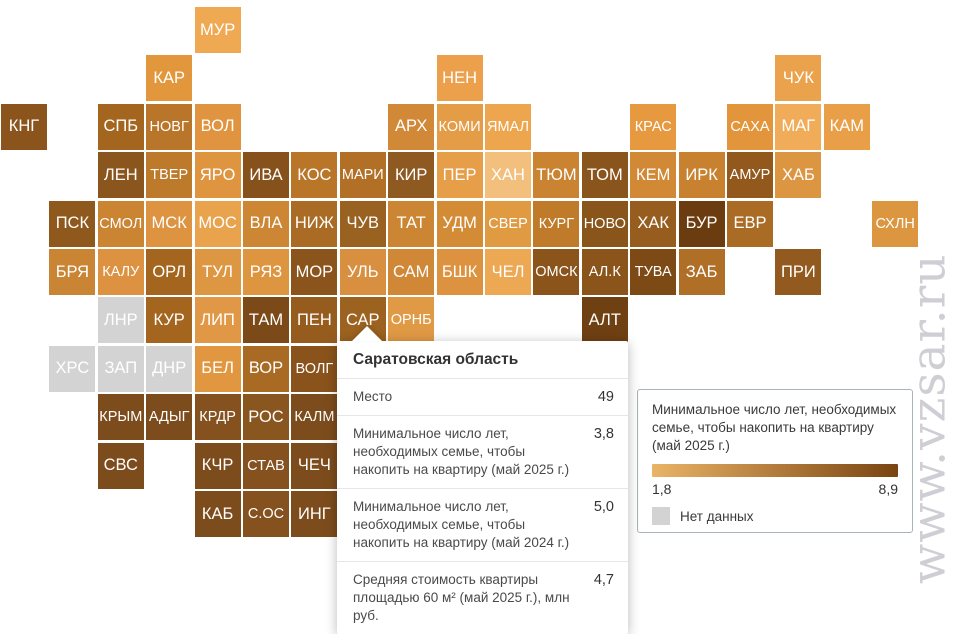  What do you see at coordinates (701, 223) in the screenshot?
I see `region-tile-БУР: БУР` at bounding box center [701, 223].